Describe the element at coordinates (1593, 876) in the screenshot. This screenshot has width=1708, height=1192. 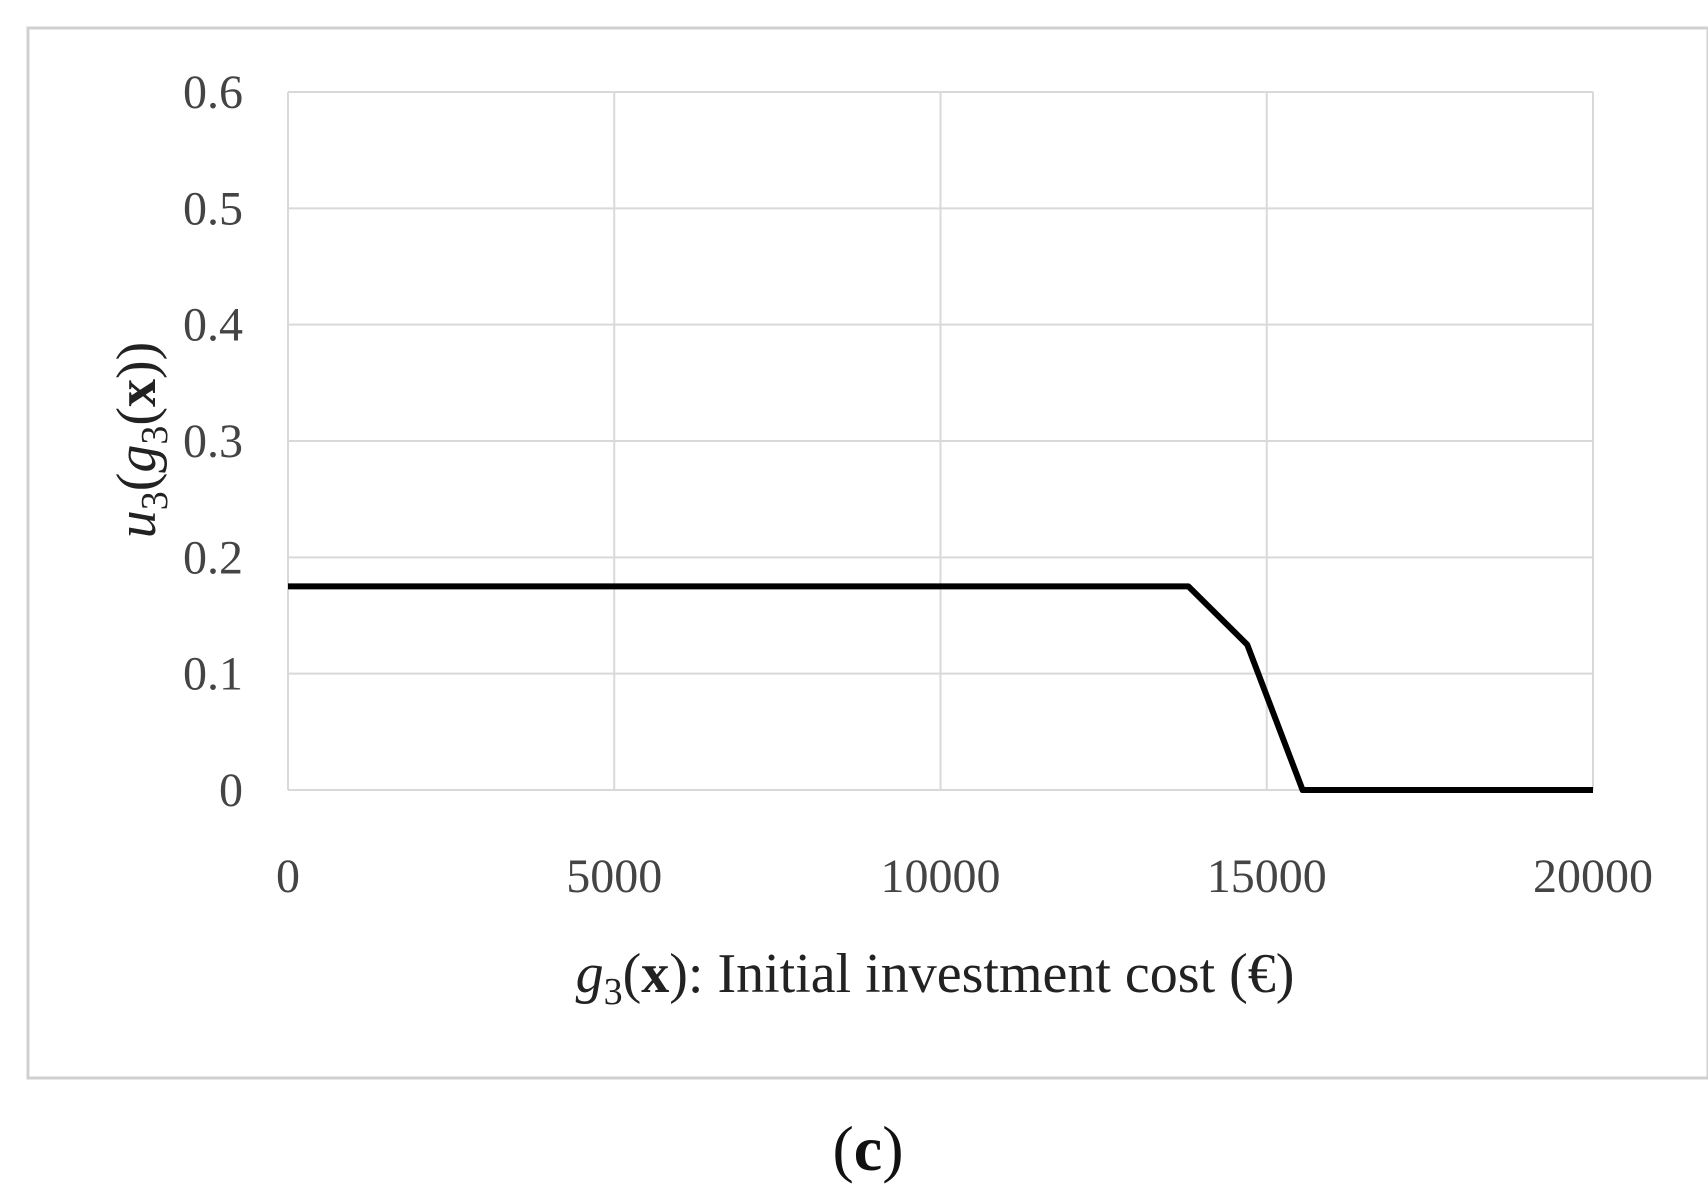
I see `x-tick-label: 20000` at that location.